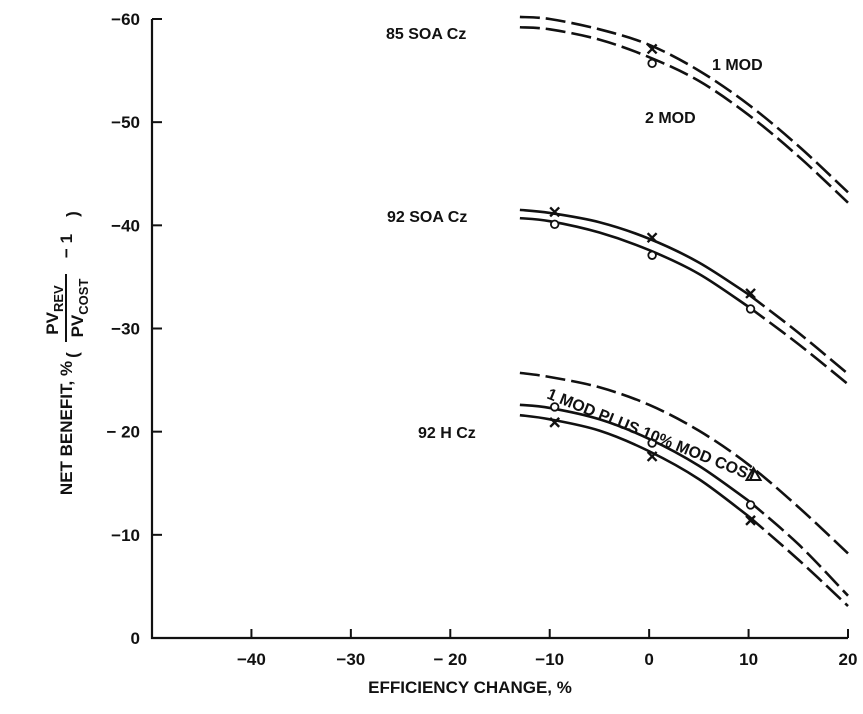  Describe the element at coordinates (135, 638) in the screenshot. I see `y-tick-label: 0` at that location.